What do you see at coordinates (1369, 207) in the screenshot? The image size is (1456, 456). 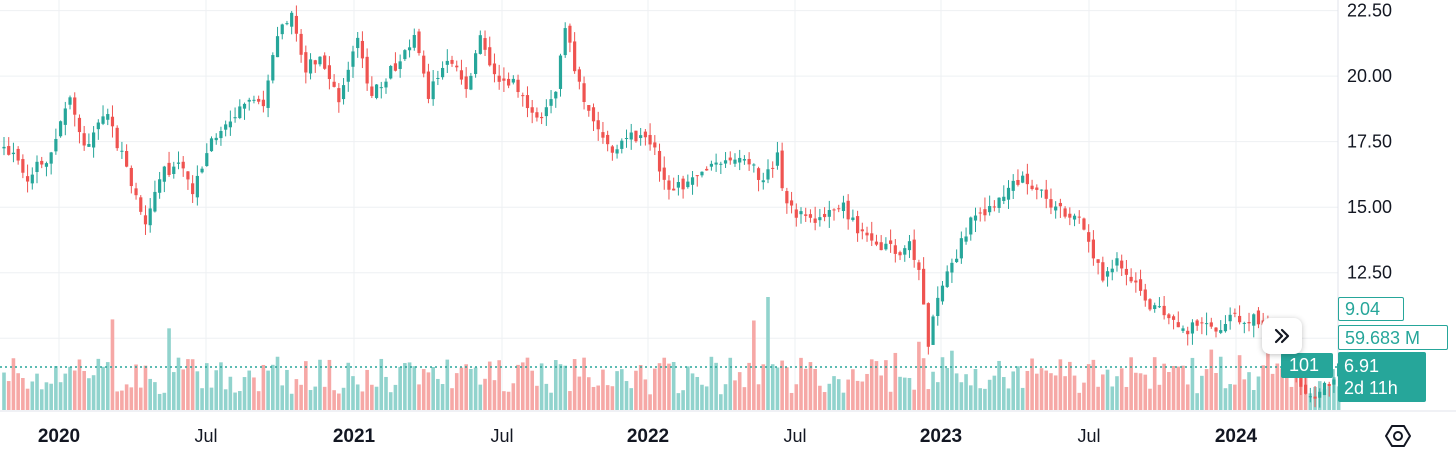 I see `price-tick-label: 15.00` at bounding box center [1369, 207].